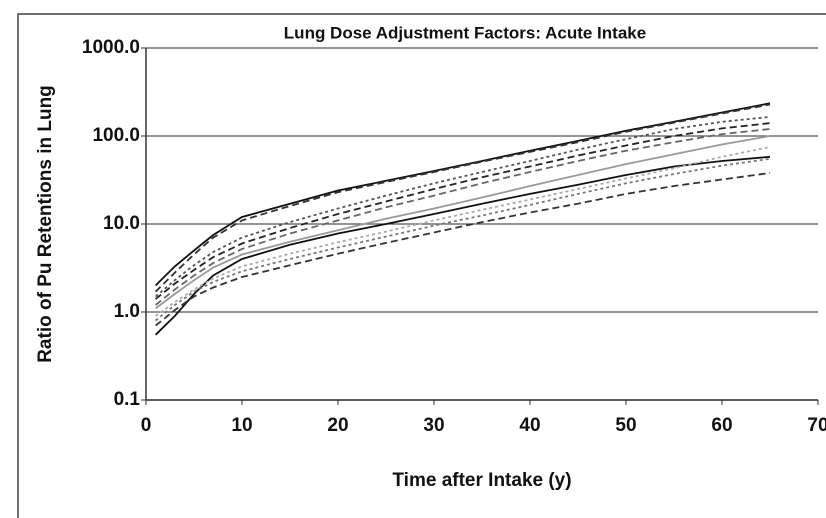 The width and height of the screenshot is (826, 518). What do you see at coordinates (121, 223) in the screenshot?
I see `y-tick-label: 10.0` at bounding box center [121, 223].